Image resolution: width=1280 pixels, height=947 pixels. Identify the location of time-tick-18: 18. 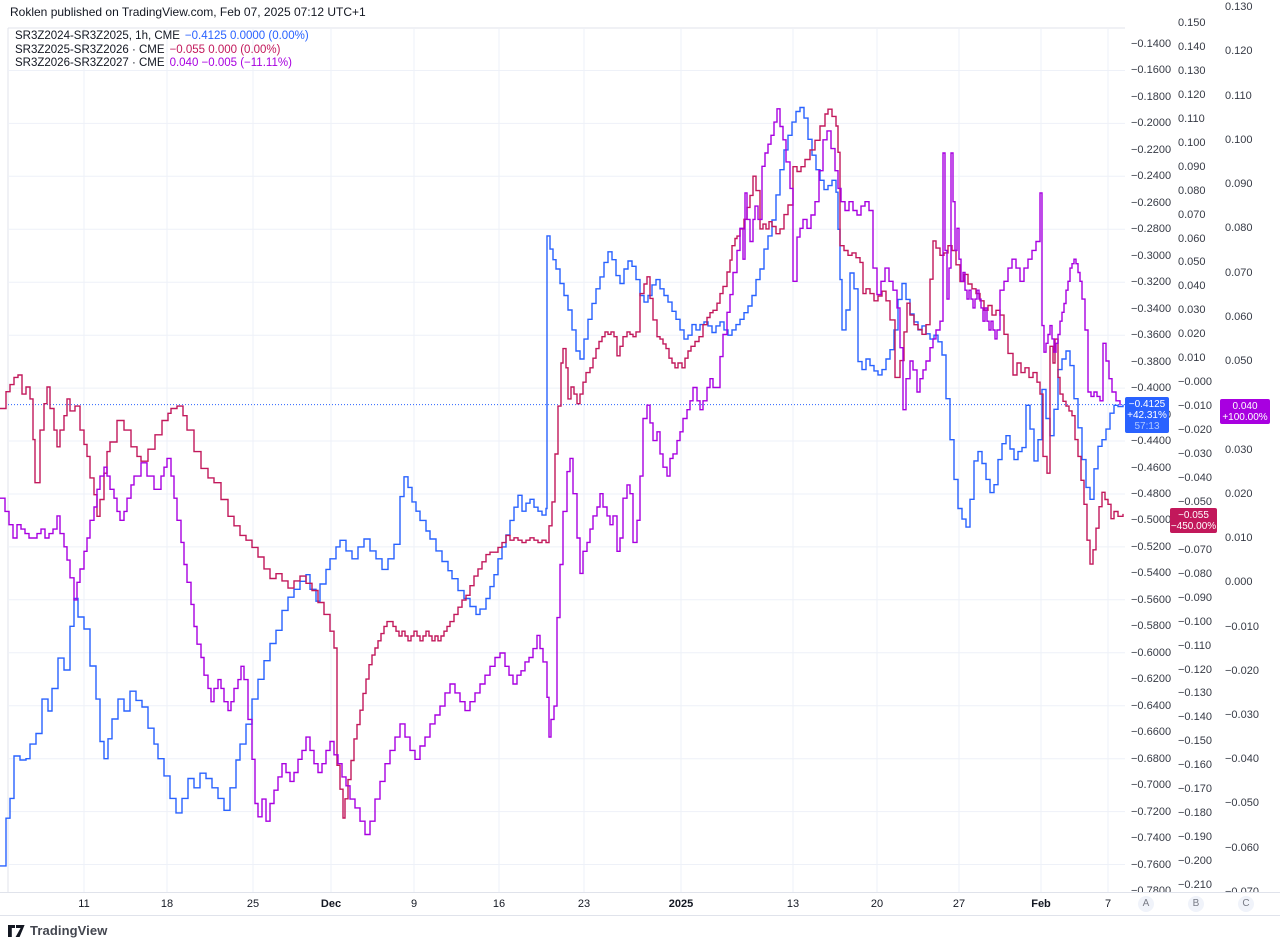
(167, 904).